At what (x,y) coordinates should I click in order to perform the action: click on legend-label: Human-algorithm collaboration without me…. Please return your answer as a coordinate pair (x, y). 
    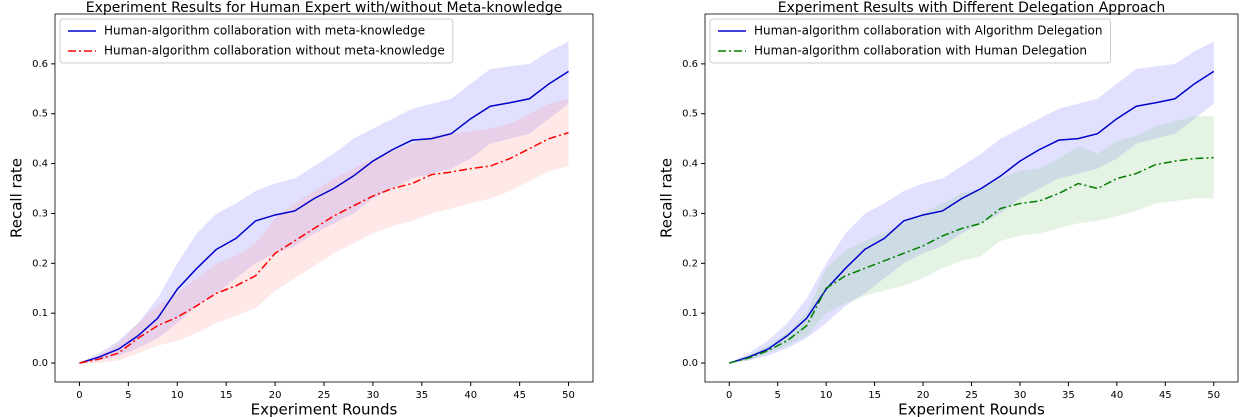
    Looking at the image, I should click on (274, 51).